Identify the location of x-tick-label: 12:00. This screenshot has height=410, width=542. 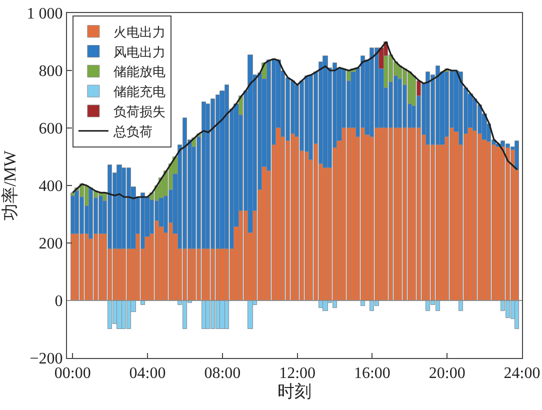
(297, 373).